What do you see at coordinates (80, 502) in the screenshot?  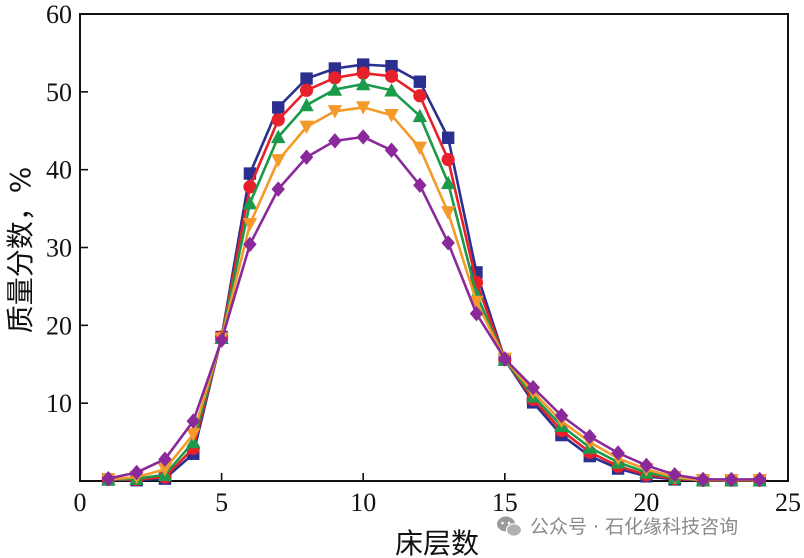 I see `x-tick-label: 0` at bounding box center [80, 502].